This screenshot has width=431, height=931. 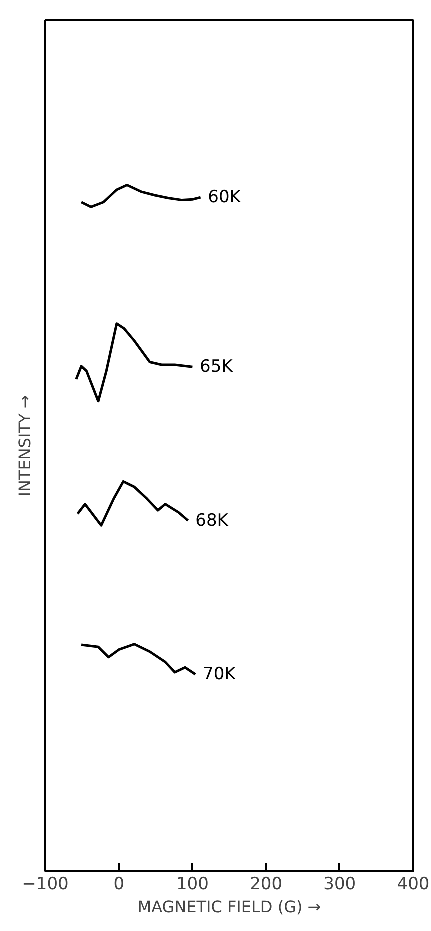 What do you see at coordinates (413, 884) in the screenshot?
I see `x-tick-label: 400` at bounding box center [413, 884].